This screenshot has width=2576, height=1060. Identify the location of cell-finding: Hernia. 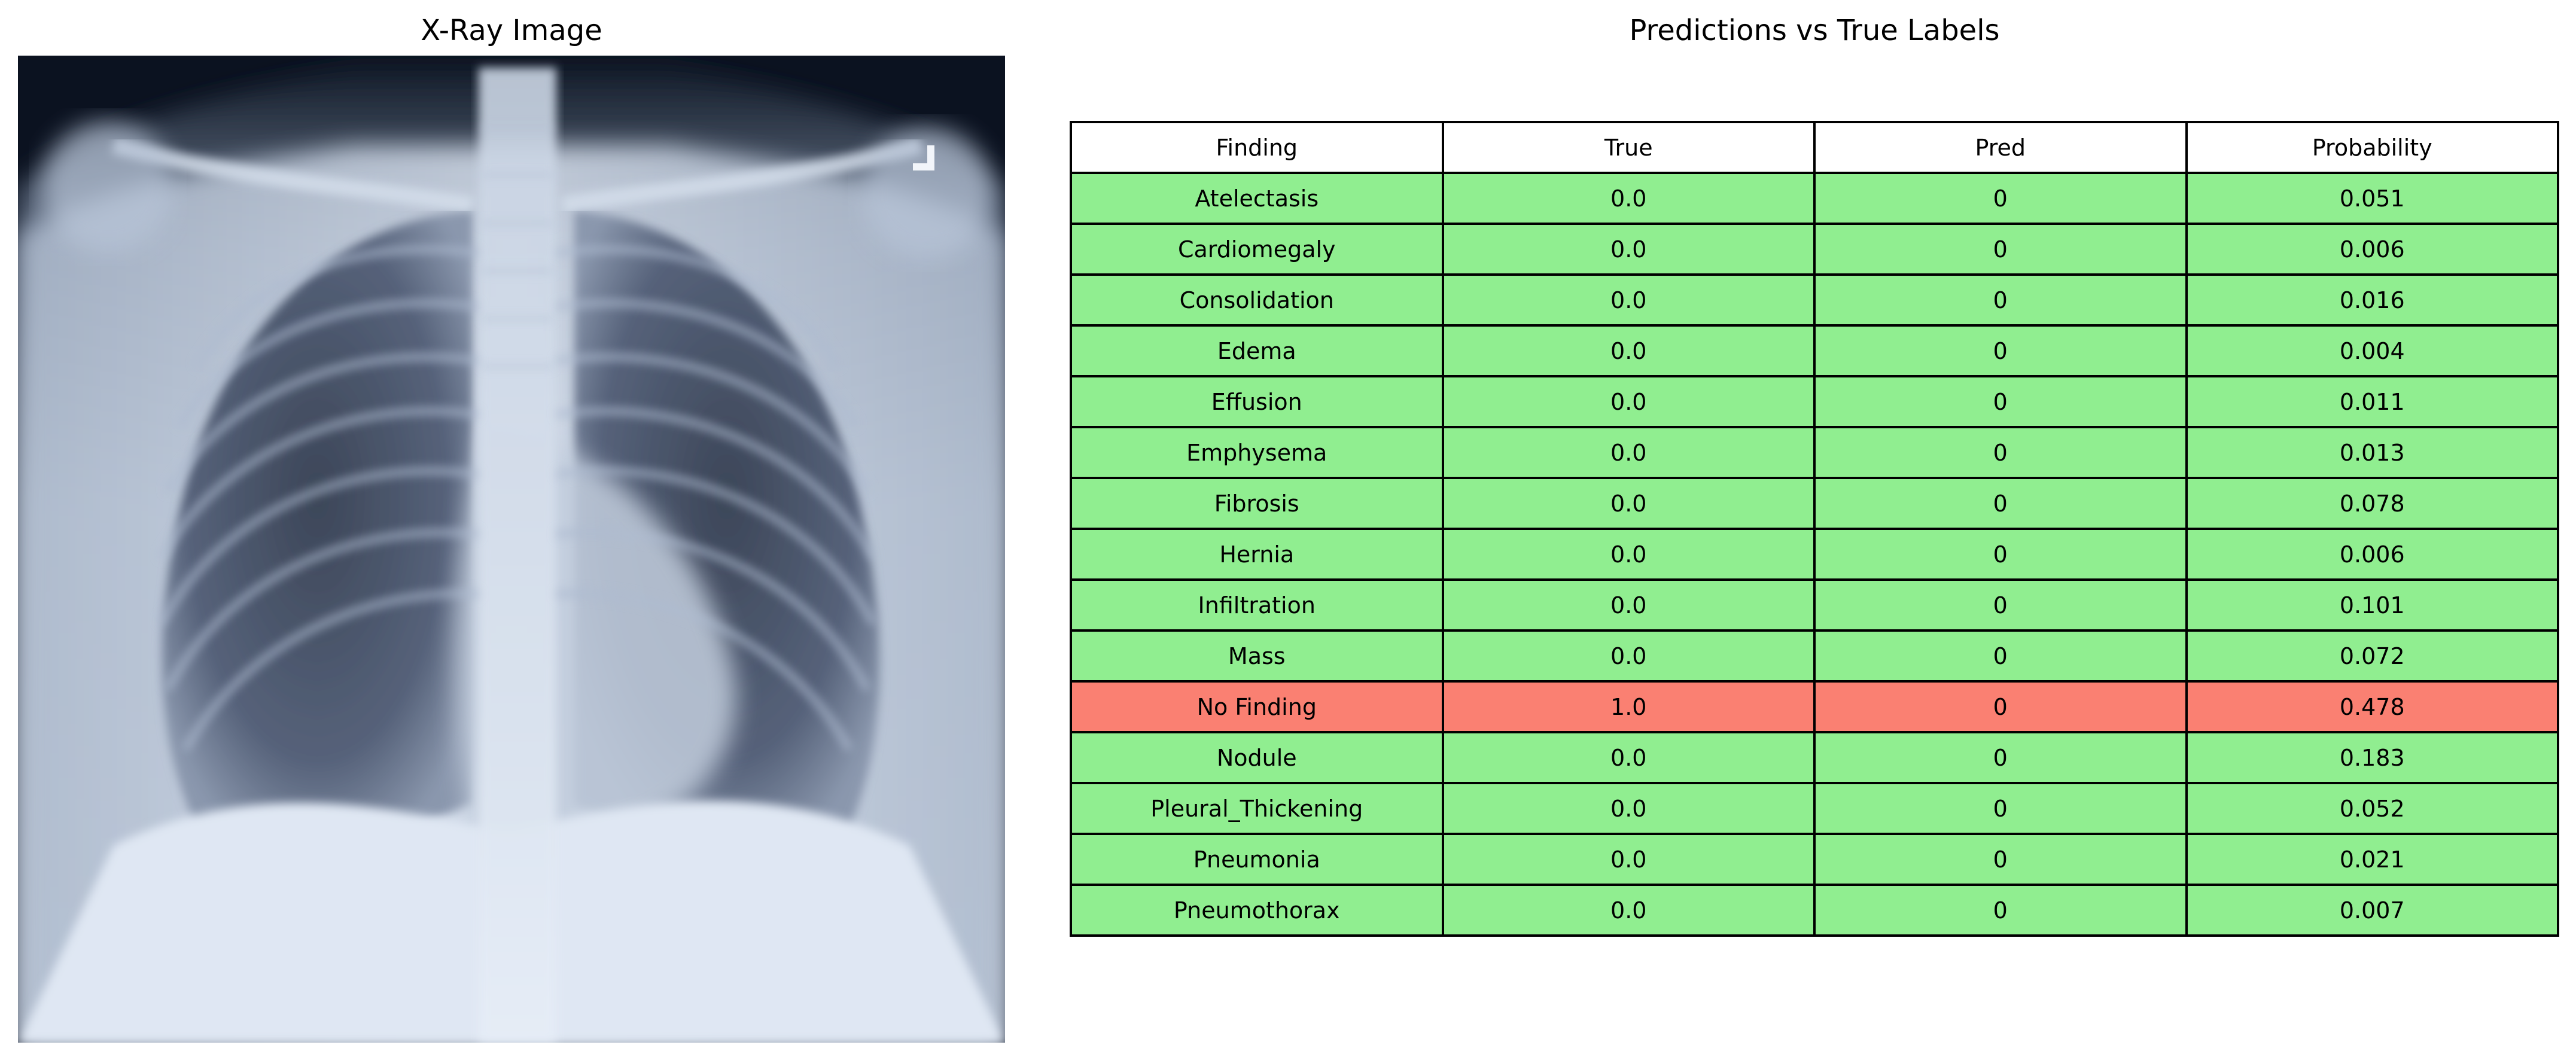
(1257, 554).